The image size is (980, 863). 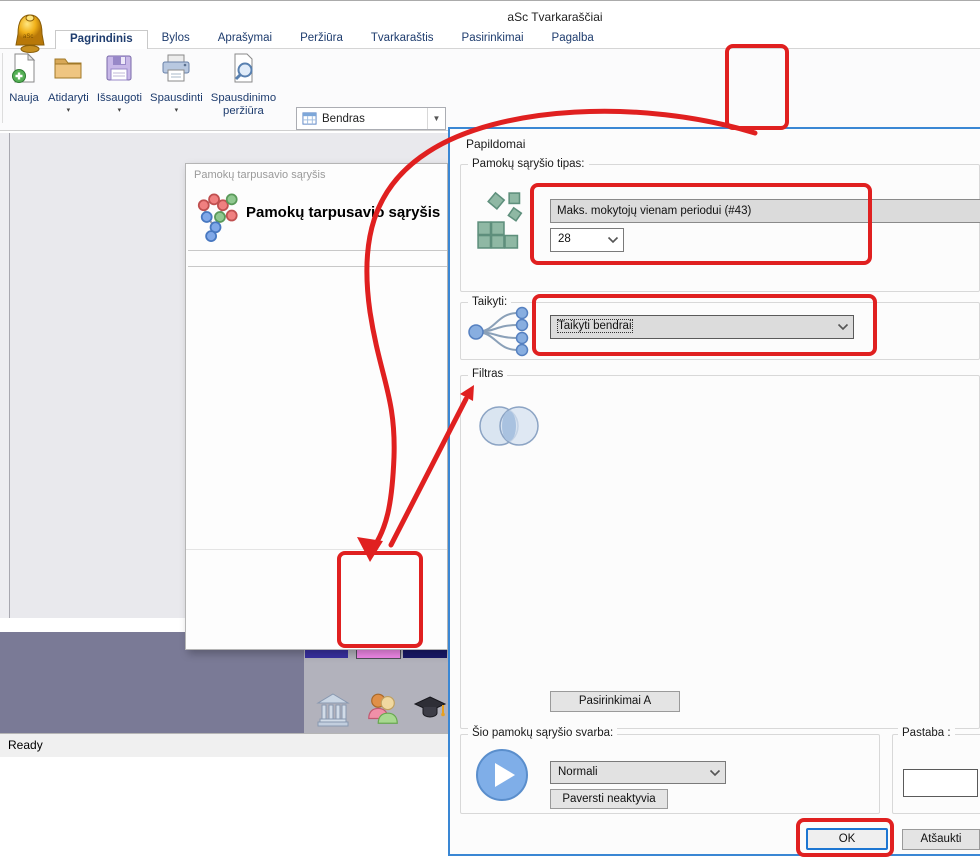 I want to click on period-check-grid, so click(x=705, y=580).